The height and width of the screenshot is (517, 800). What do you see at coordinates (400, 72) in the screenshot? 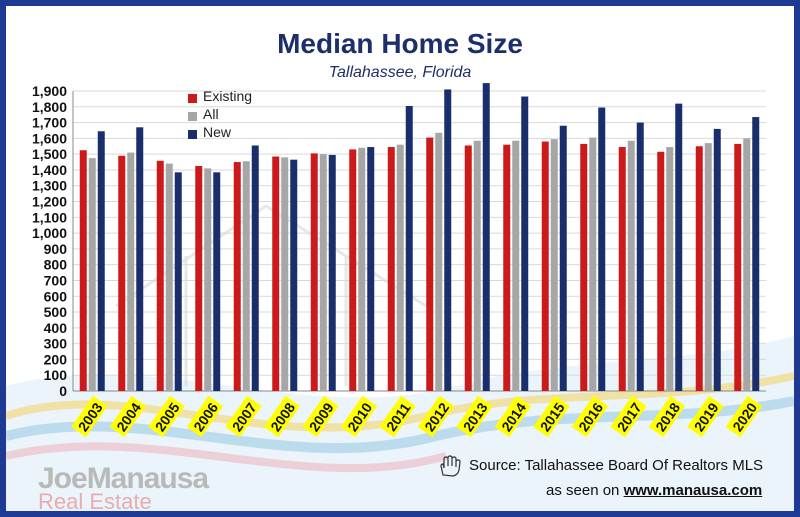
I see `chart-subtitle: Tallahassee, Florida` at bounding box center [400, 72].